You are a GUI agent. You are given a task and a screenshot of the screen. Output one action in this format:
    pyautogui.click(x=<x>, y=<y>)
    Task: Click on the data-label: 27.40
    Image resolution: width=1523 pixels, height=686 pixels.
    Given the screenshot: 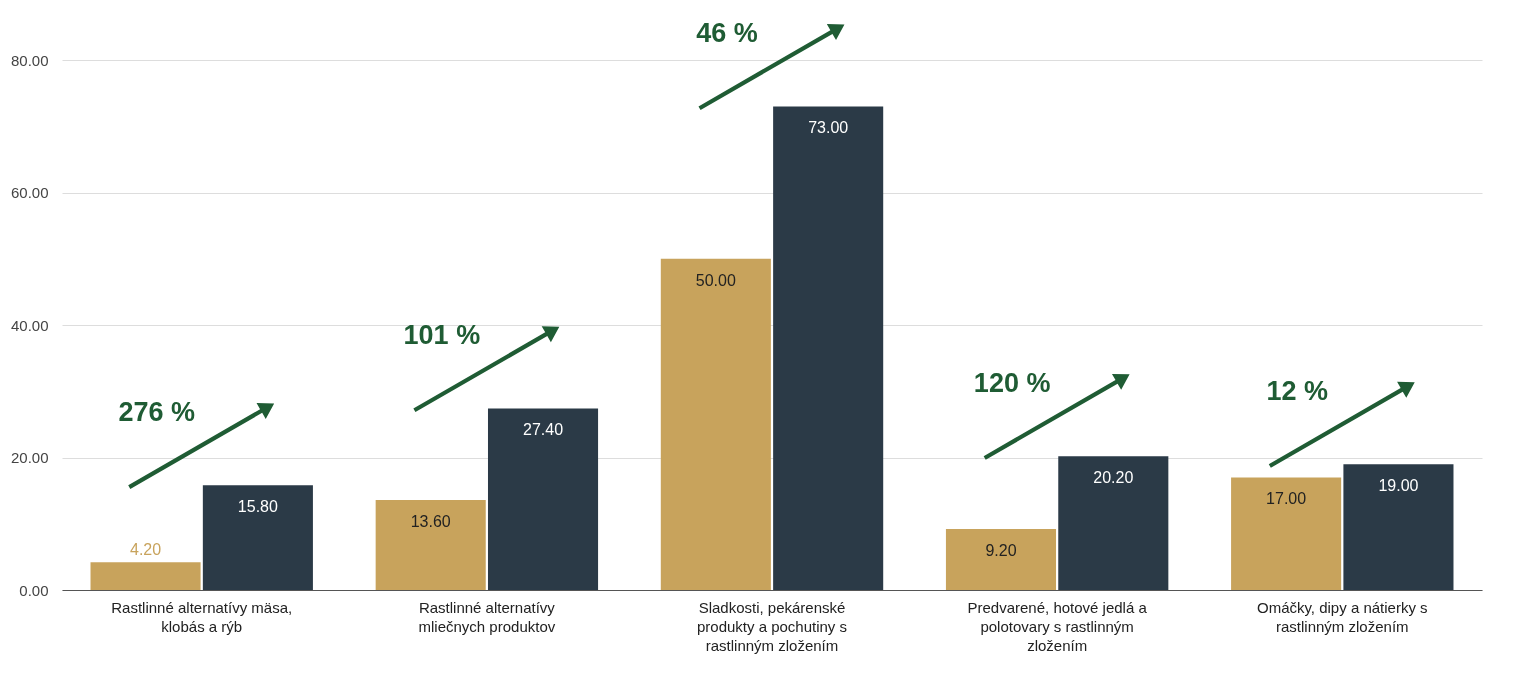 What is the action you would take?
    pyautogui.click(x=543, y=430)
    